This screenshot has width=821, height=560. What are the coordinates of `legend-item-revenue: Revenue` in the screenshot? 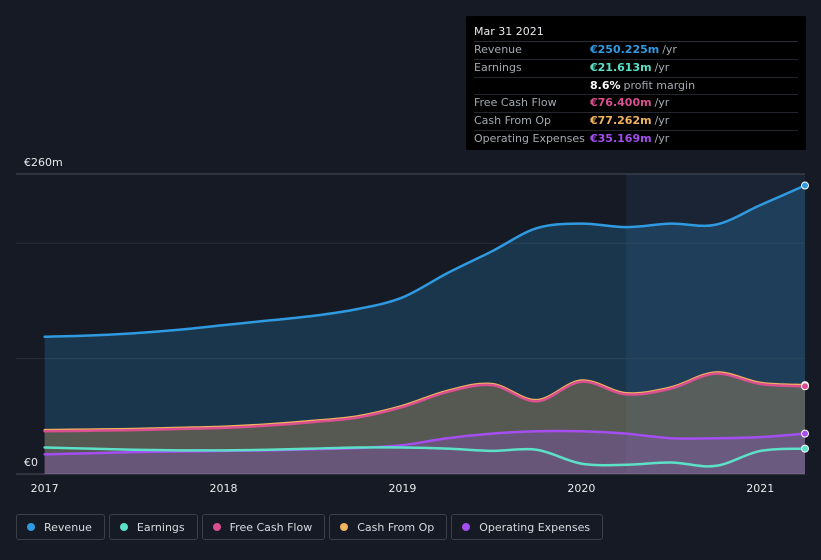 It's located at (60, 527).